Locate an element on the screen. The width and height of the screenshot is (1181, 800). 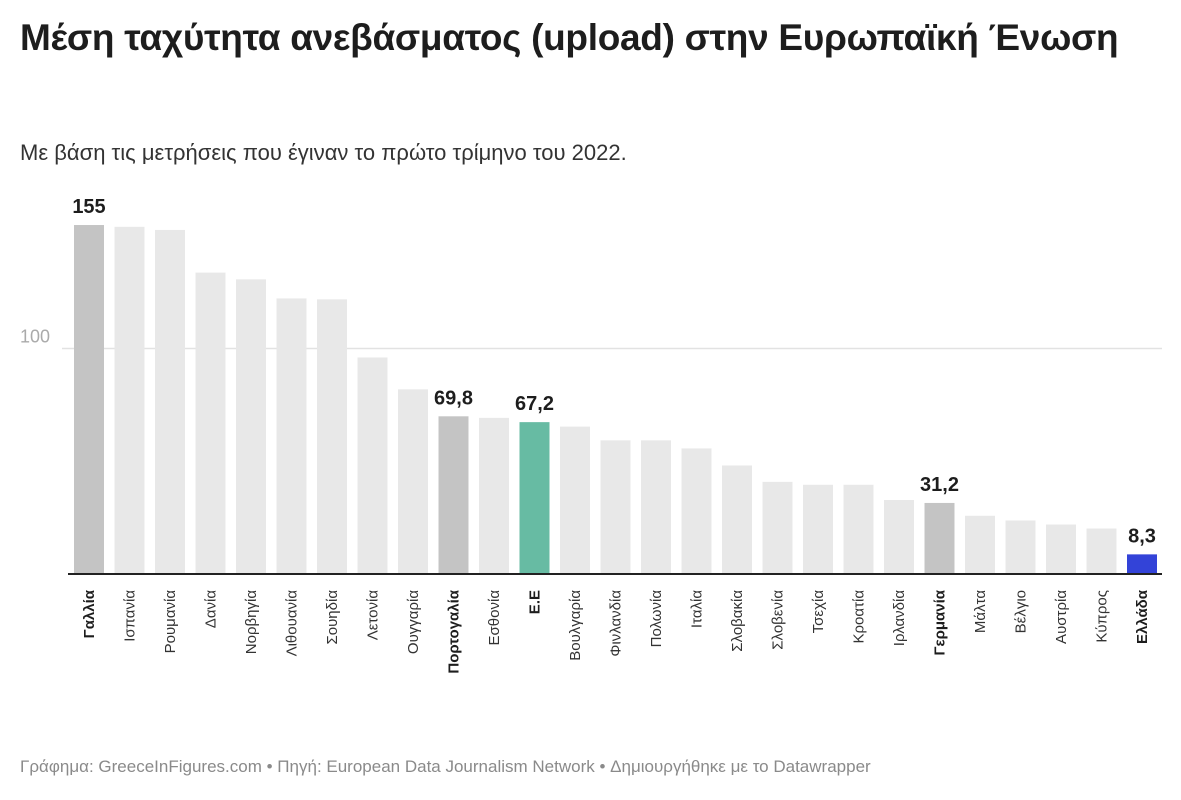
x-tick-label: Κύπρος is located at coordinates (1102, 616).